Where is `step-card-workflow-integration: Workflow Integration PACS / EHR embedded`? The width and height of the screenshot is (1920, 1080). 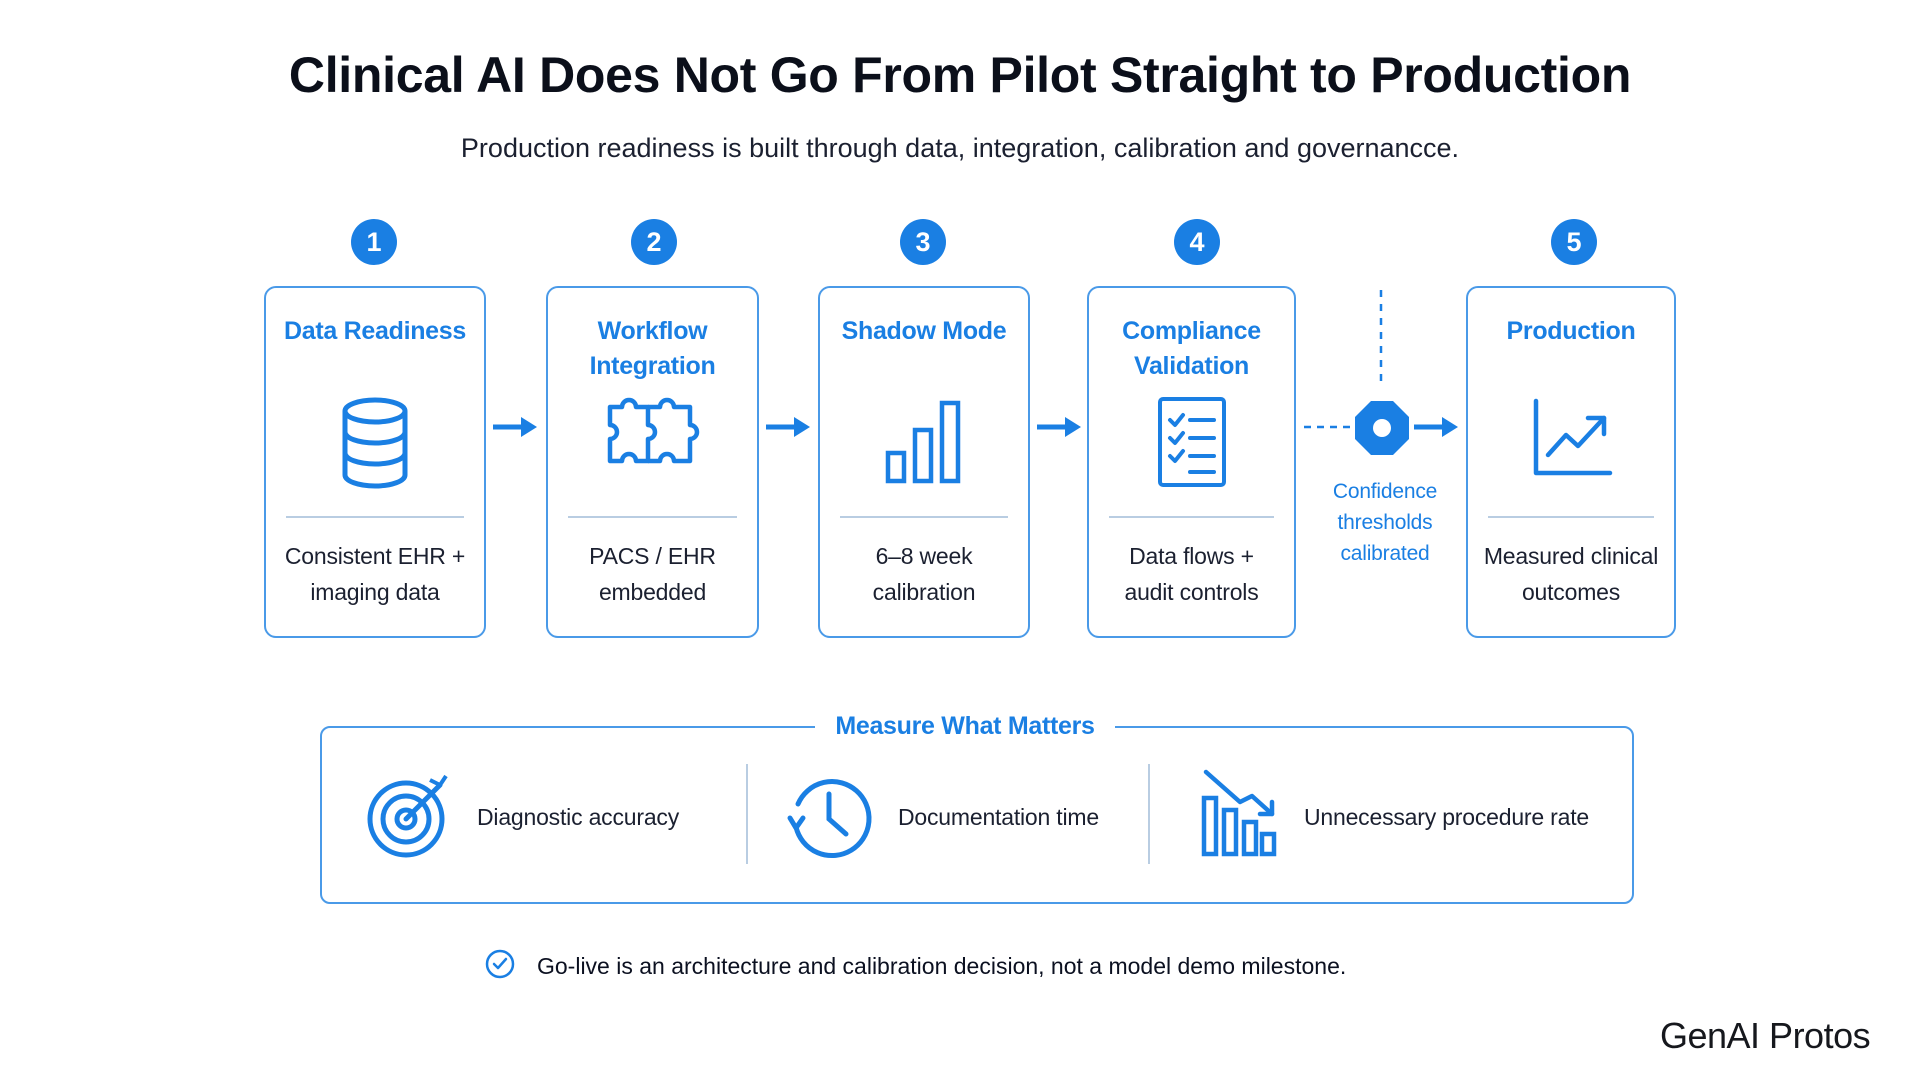 step-card-workflow-integration: Workflow Integration PACS / EHR embedded is located at coordinates (652, 462).